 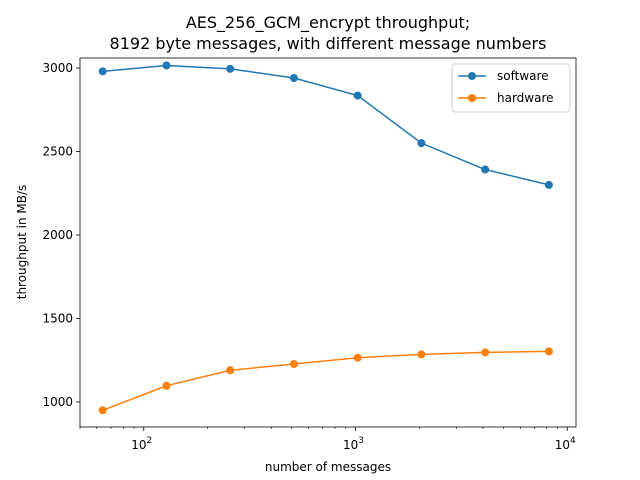 I want to click on legend-entries: software hardware, so click(x=506, y=87).